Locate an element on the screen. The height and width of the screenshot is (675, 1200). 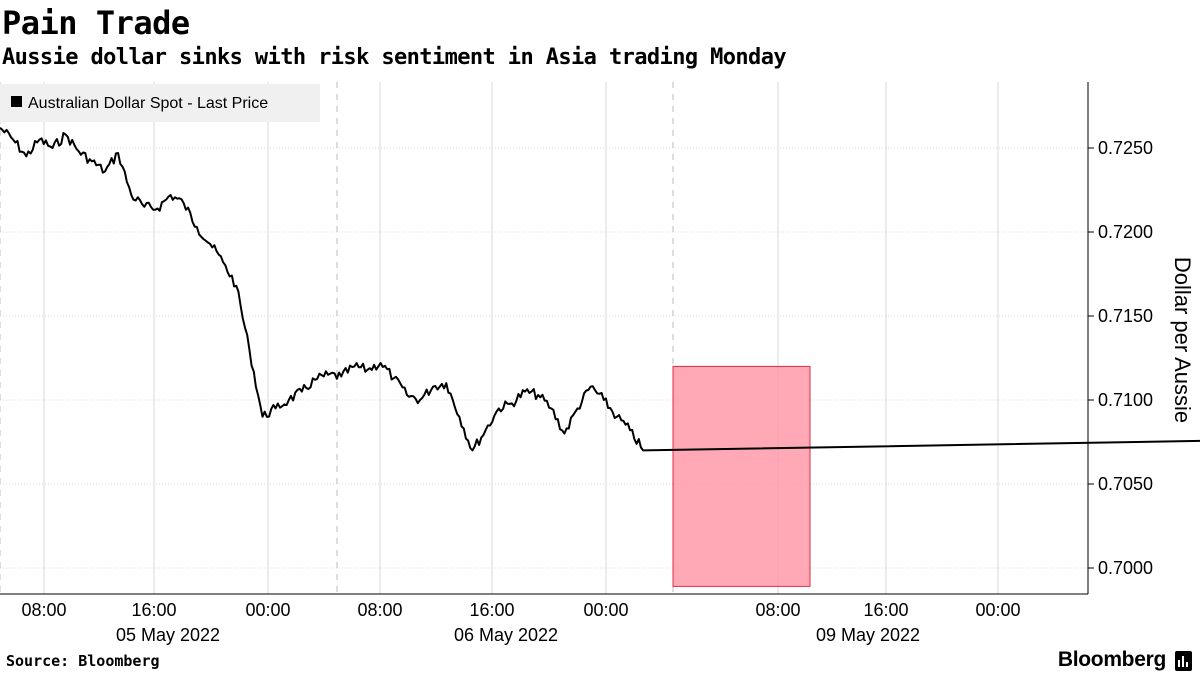
x-date-label: 09 May 2022 is located at coordinates (868, 635).